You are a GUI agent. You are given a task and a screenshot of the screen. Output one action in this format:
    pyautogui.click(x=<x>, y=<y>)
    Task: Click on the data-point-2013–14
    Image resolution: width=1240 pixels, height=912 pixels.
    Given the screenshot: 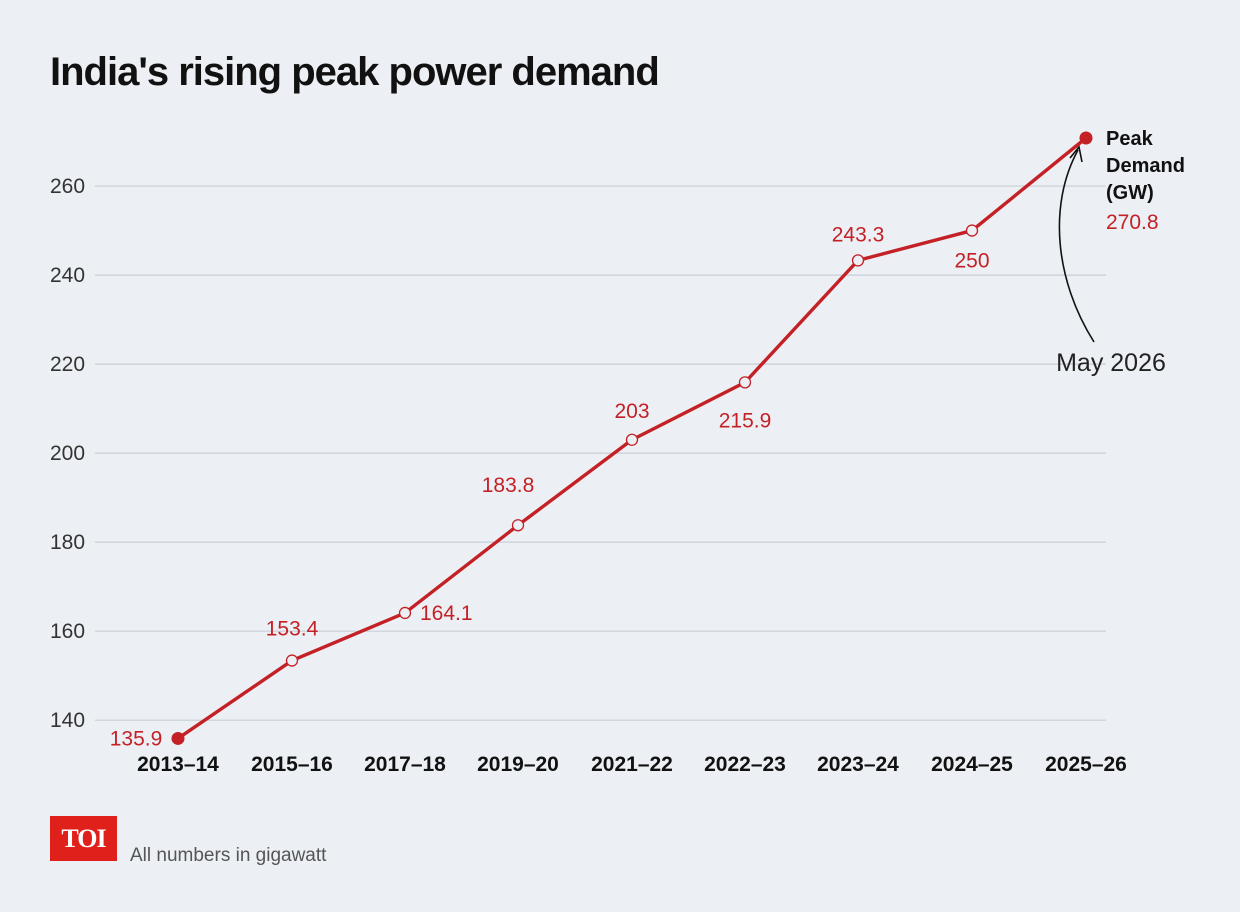 What is the action you would take?
    pyautogui.click(x=178, y=738)
    